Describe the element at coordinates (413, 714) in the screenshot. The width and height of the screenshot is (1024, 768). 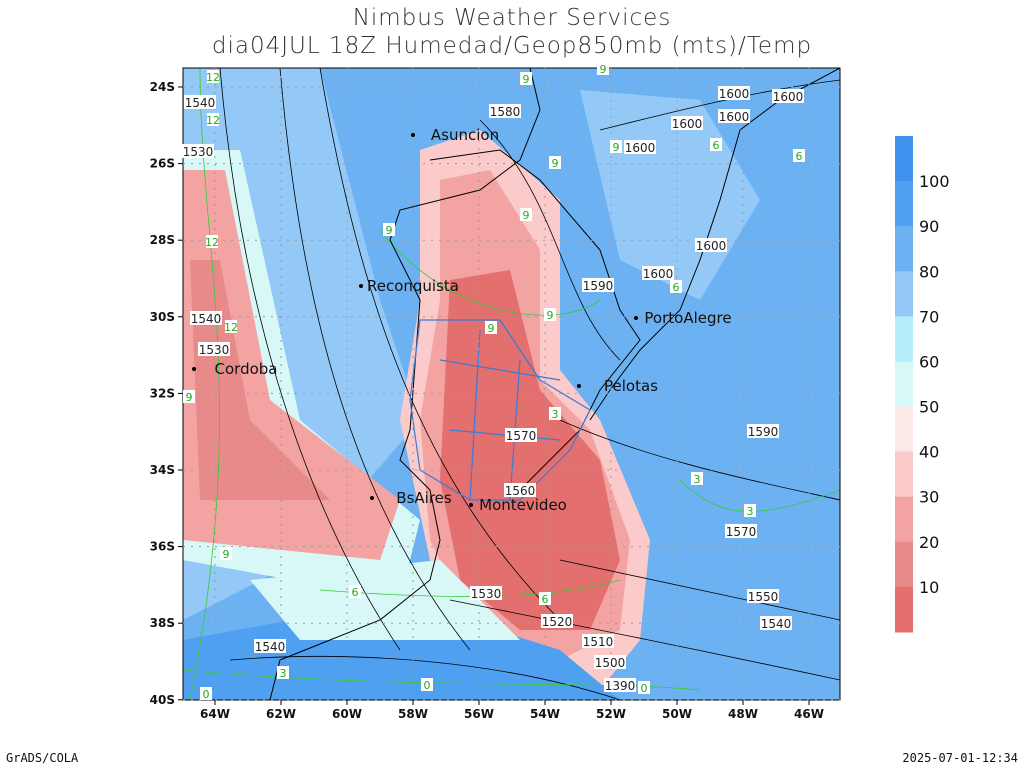
I see `lon-label: 58W` at that location.